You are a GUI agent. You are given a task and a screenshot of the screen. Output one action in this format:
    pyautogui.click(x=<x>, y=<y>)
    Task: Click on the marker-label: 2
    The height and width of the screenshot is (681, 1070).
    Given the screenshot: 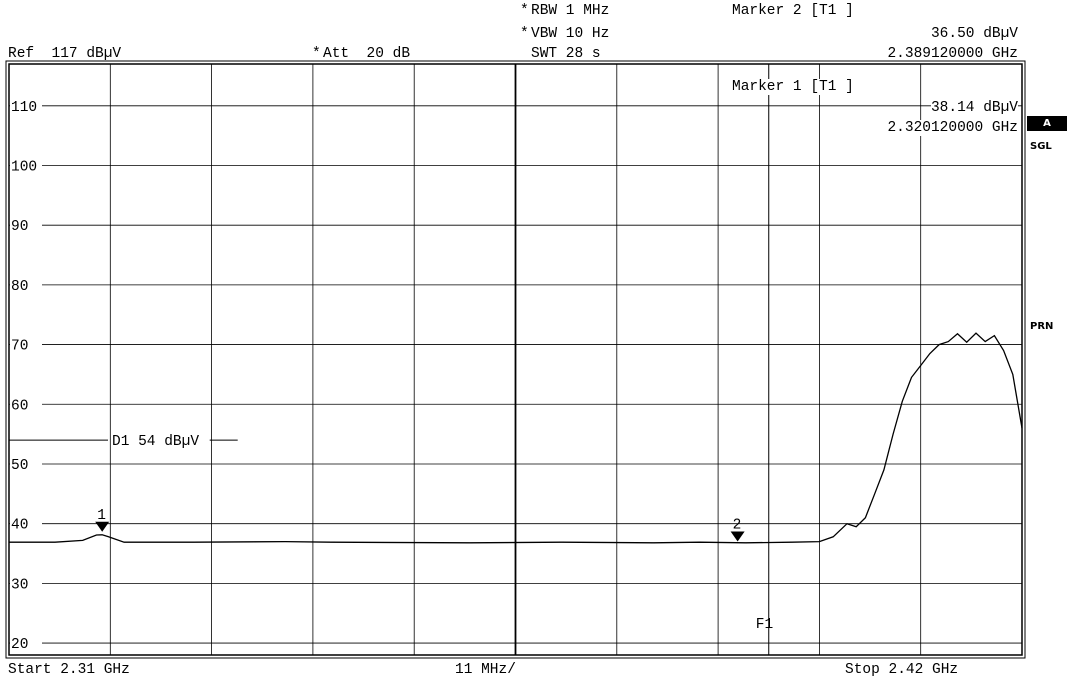 What is the action you would take?
    pyautogui.click(x=737, y=526)
    